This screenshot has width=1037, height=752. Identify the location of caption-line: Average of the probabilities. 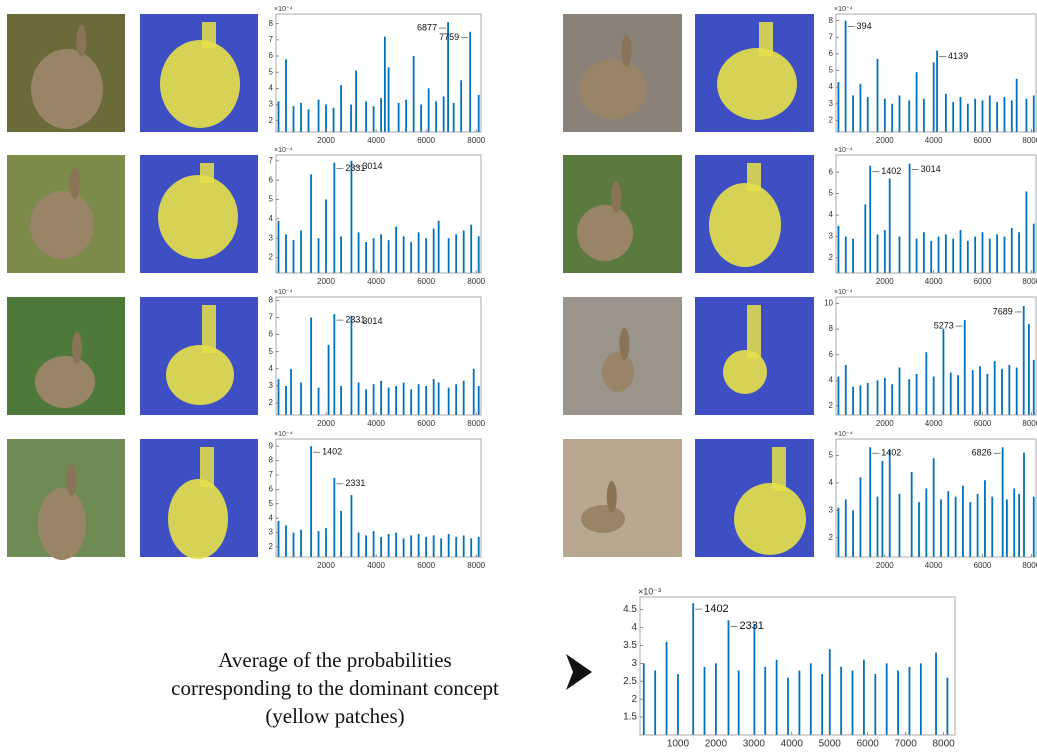
(334, 660).